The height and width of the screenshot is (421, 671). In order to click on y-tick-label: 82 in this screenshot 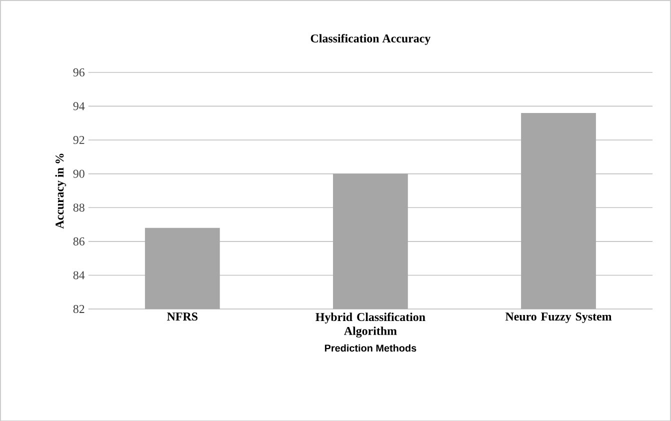, I will do `click(78, 308)`.